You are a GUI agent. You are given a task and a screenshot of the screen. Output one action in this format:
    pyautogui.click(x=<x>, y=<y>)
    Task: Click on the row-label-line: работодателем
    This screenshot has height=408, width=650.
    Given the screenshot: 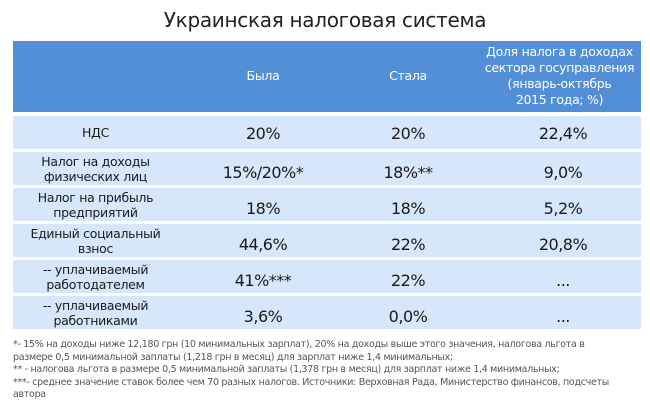 What is the action you would take?
    pyautogui.click(x=95, y=284)
    